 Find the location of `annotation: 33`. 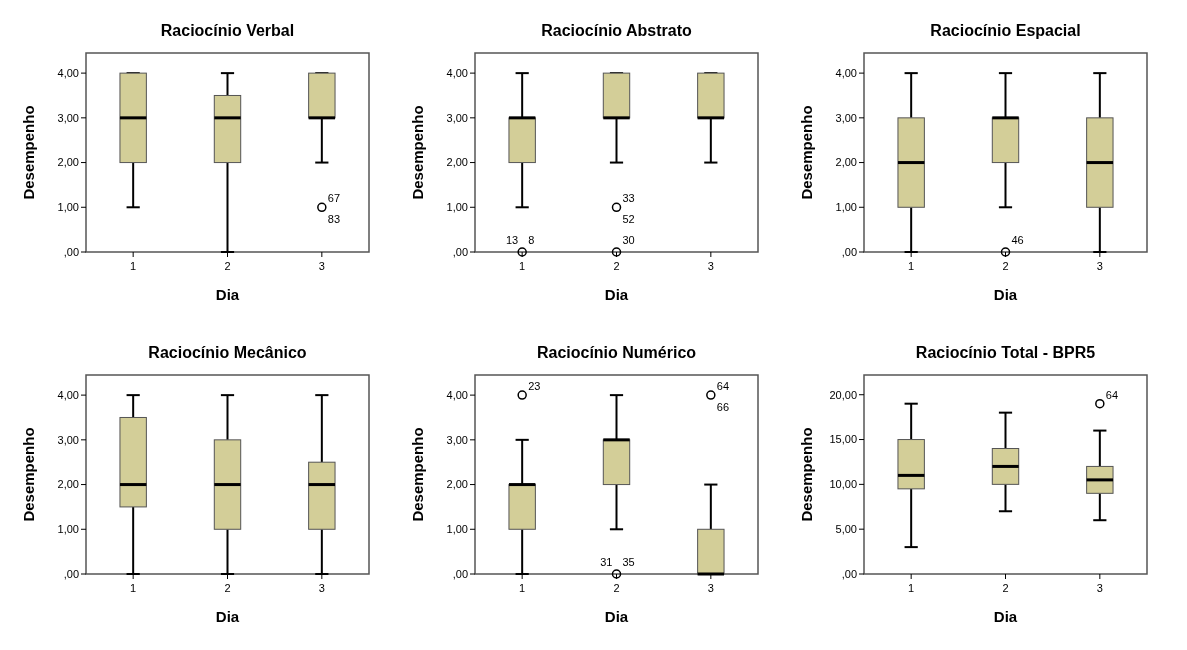

annotation: 33 is located at coordinates (628, 198).